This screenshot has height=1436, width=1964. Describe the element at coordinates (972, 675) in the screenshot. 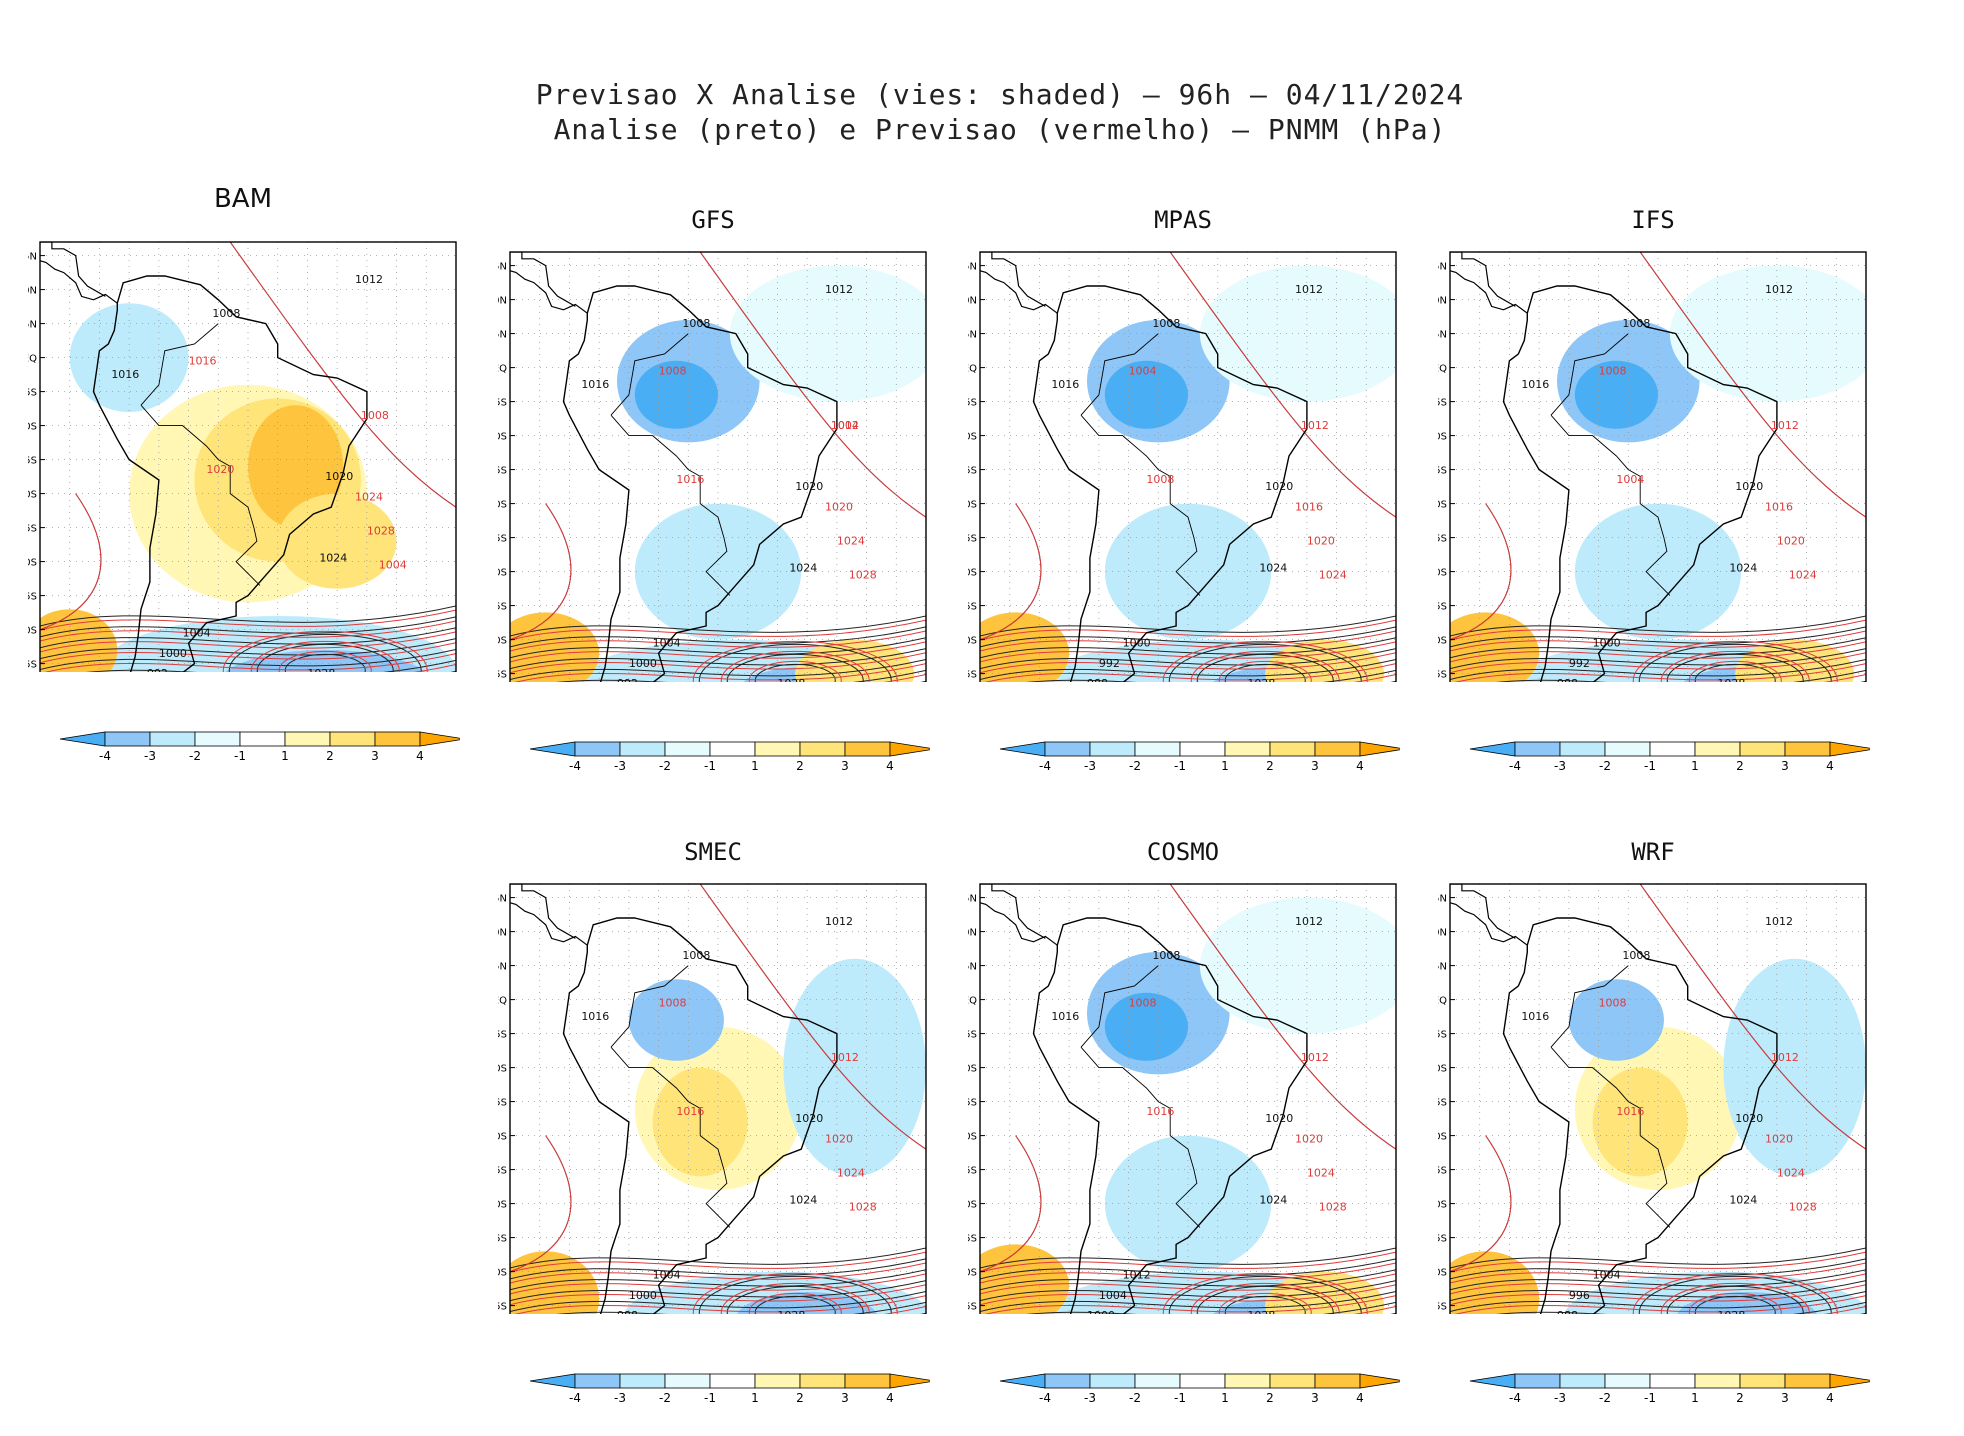

I see `lat-tick-label: 45S` at that location.